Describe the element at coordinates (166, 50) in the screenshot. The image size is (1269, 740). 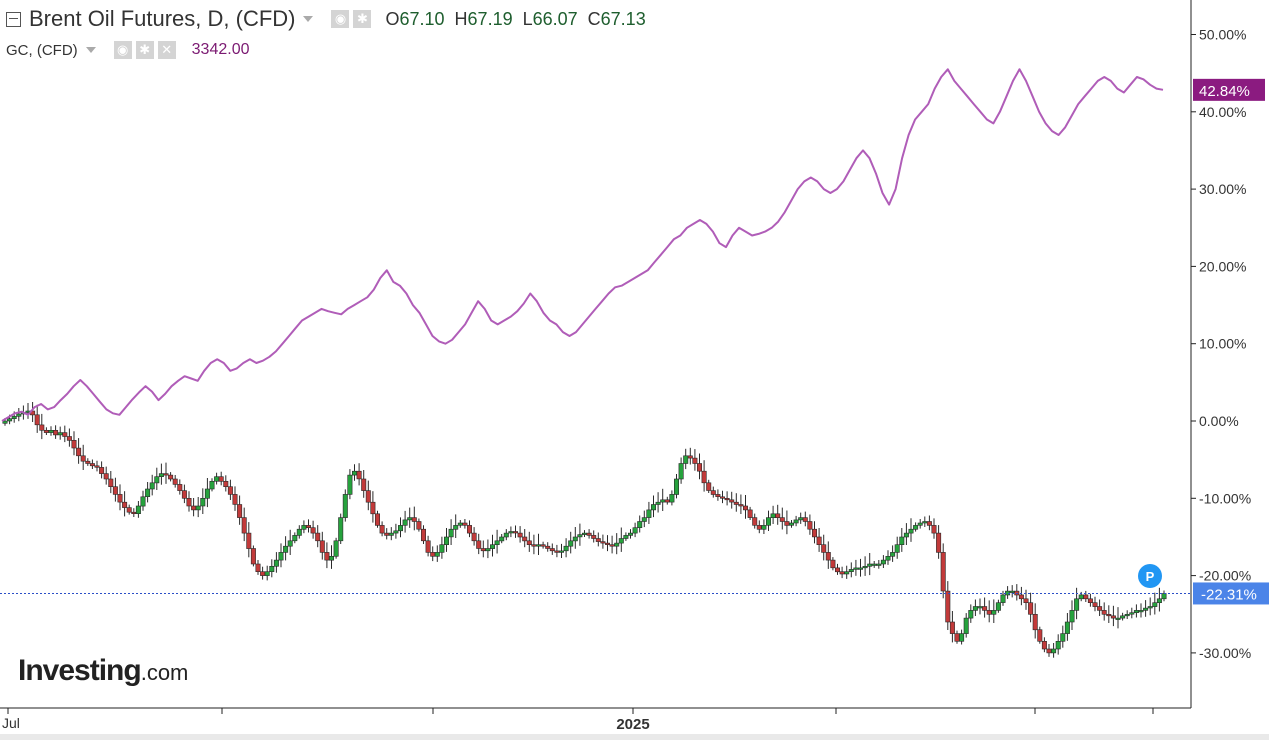
I see `close-icon: ✕` at that location.